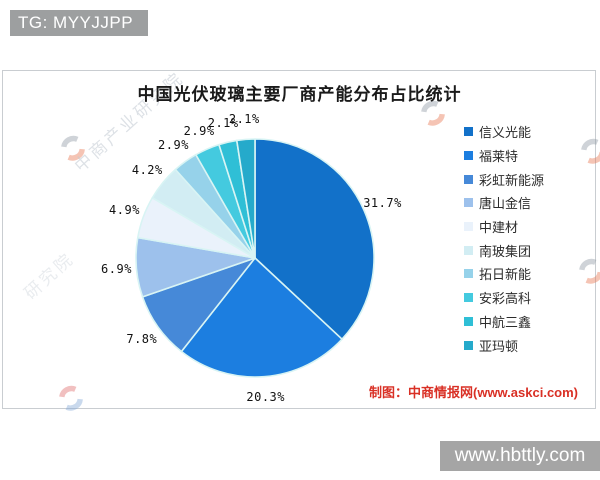 The image size is (600, 480). Describe the element at coordinates (520, 456) in the screenshot. I see `footer-badge: www.hbttly.com` at that location.